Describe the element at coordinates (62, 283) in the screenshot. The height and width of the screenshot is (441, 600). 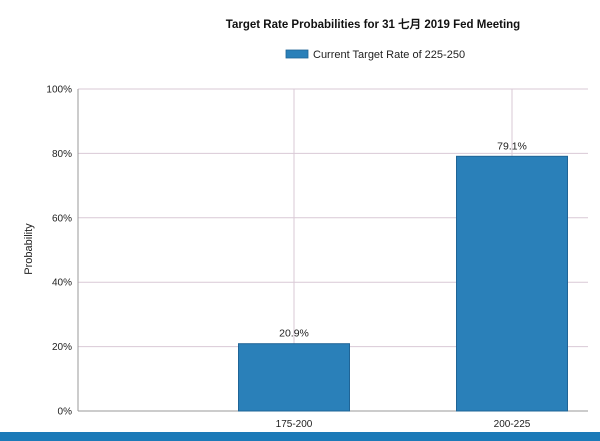
I see `y-tick-label: 40%` at that location.